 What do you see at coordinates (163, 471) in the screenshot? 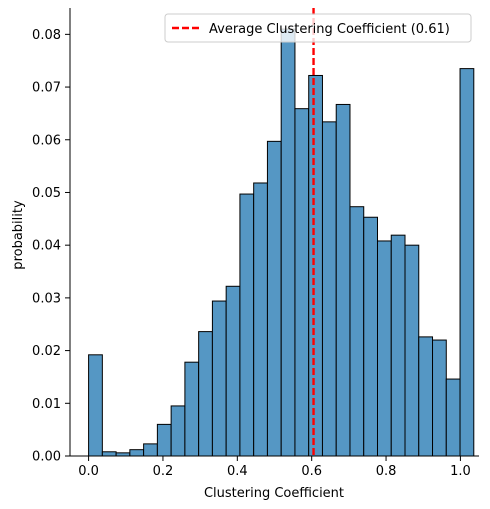
I see `x-tick-label: 0.2` at bounding box center [163, 471].